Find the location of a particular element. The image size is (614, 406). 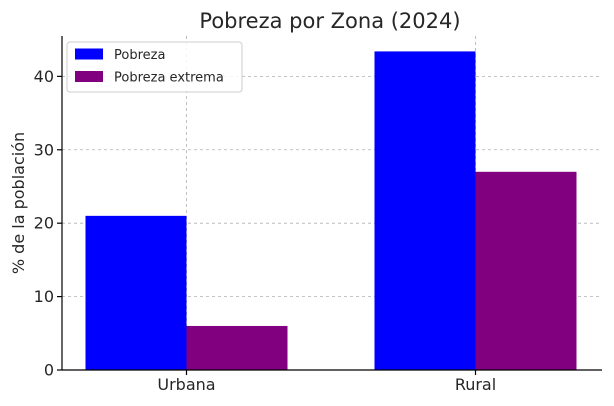

y-axis-label: % de la población is located at coordinates (18, 203).